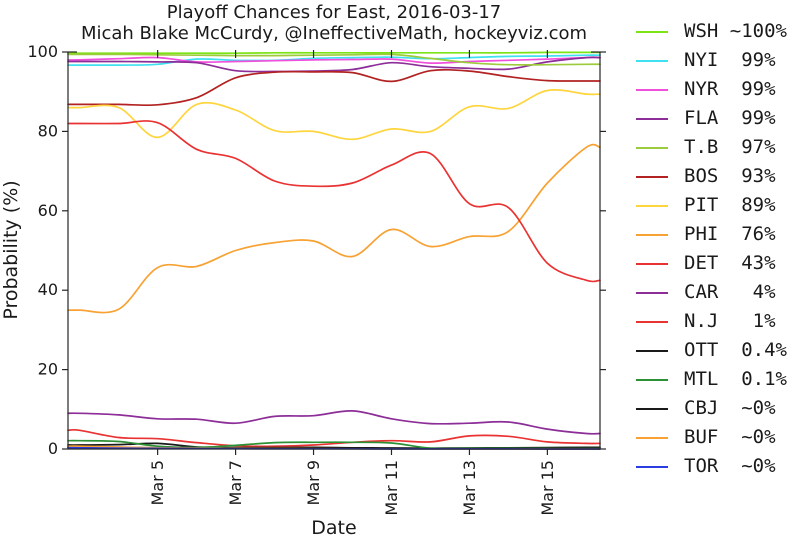 The width and height of the screenshot is (799, 546). I want to click on legend-item-OTT: OTT 0.4%, so click(716, 350).